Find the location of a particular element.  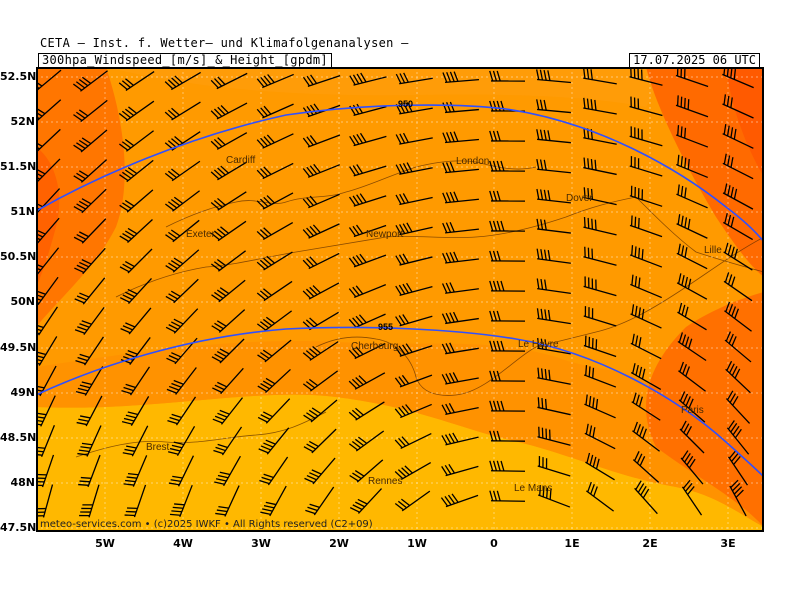

place-brest: Brest is located at coordinates (158, 447).